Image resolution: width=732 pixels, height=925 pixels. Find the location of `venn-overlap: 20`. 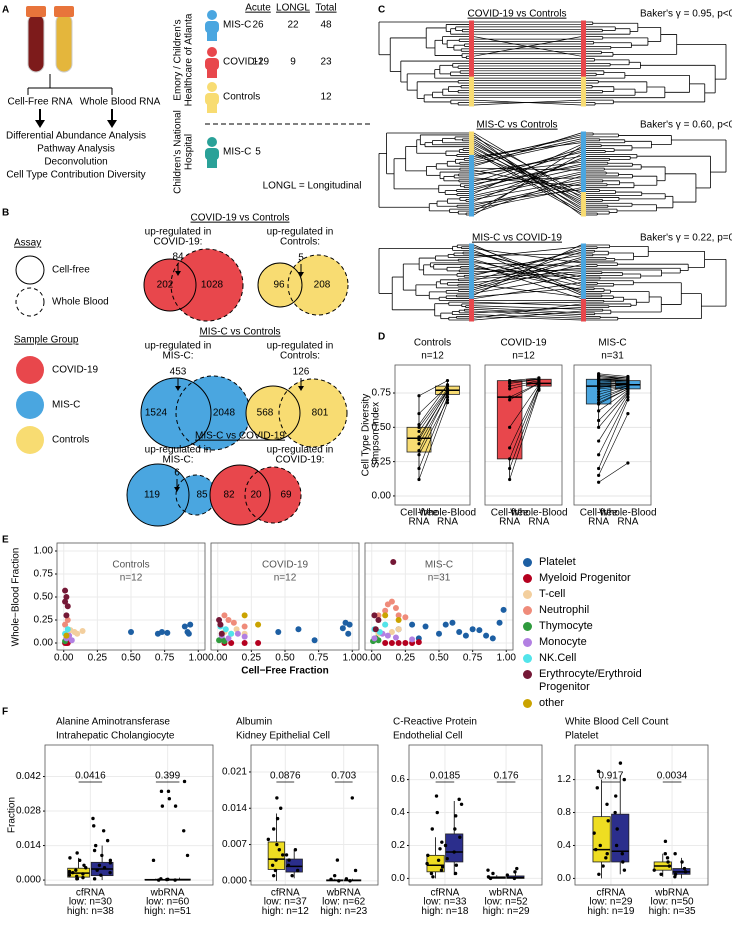

venn-overlap: 20 is located at coordinates (256, 495).